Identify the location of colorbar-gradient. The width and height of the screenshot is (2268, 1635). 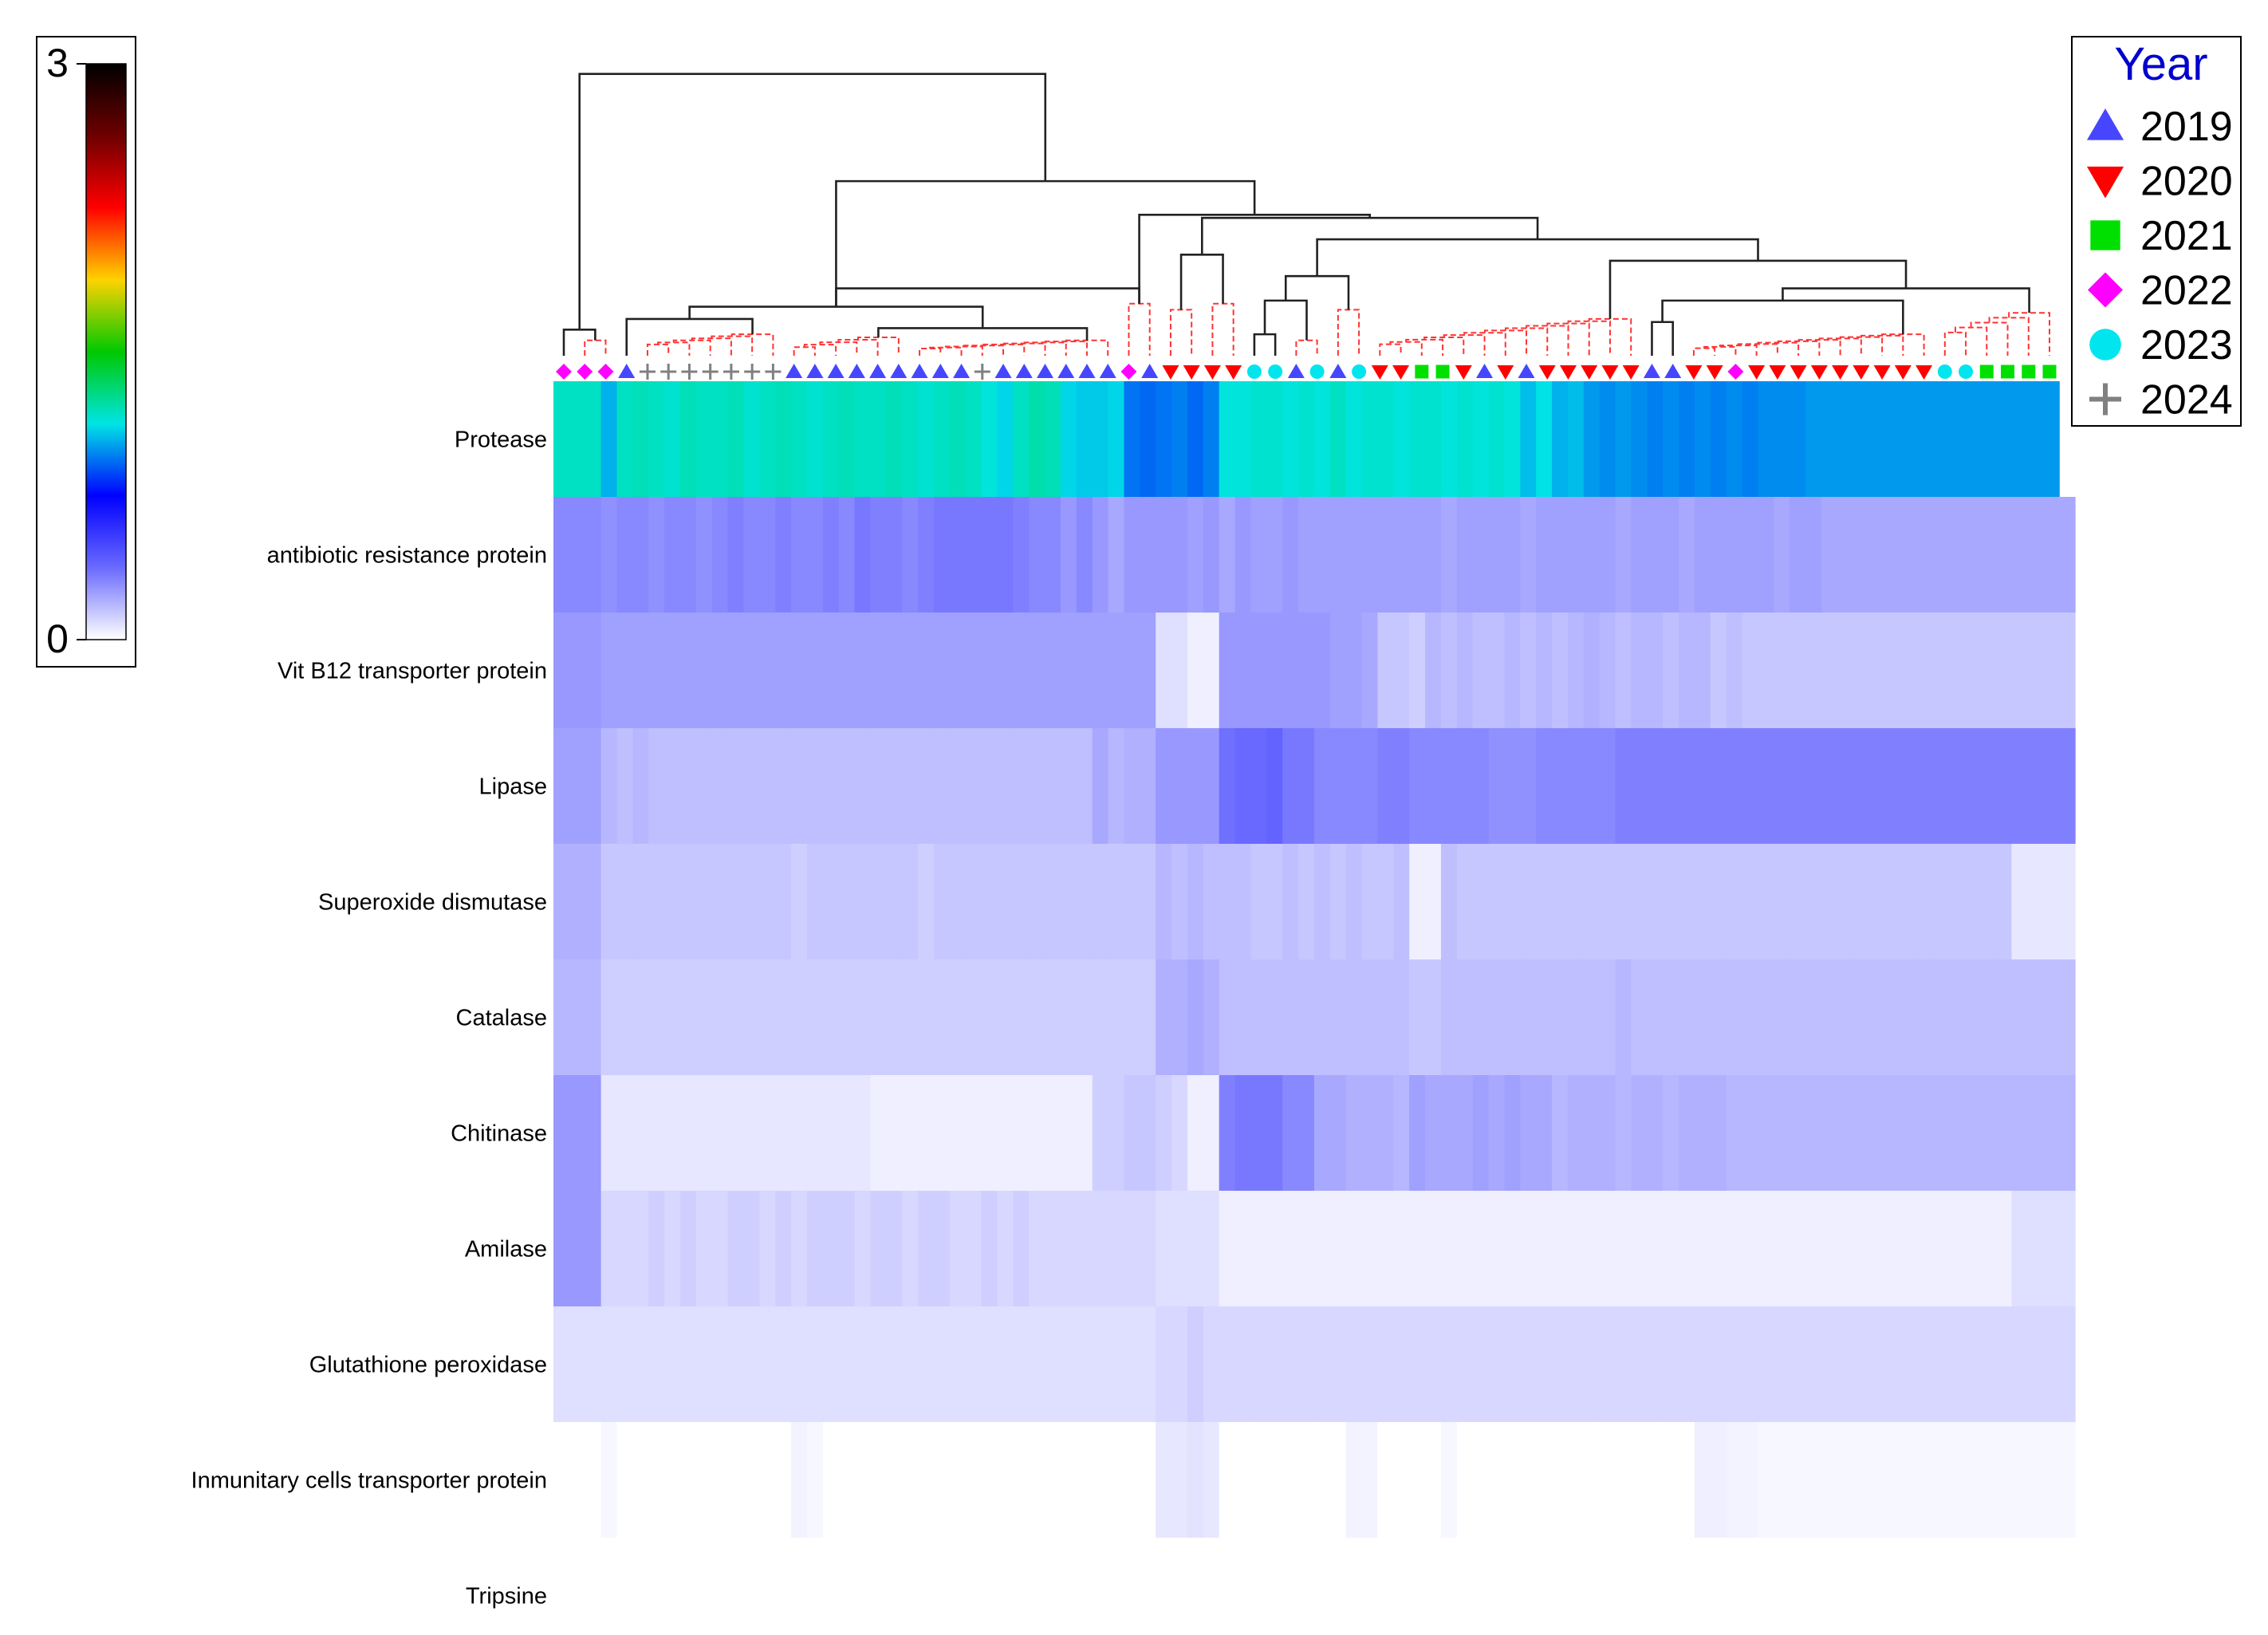
(106, 352).